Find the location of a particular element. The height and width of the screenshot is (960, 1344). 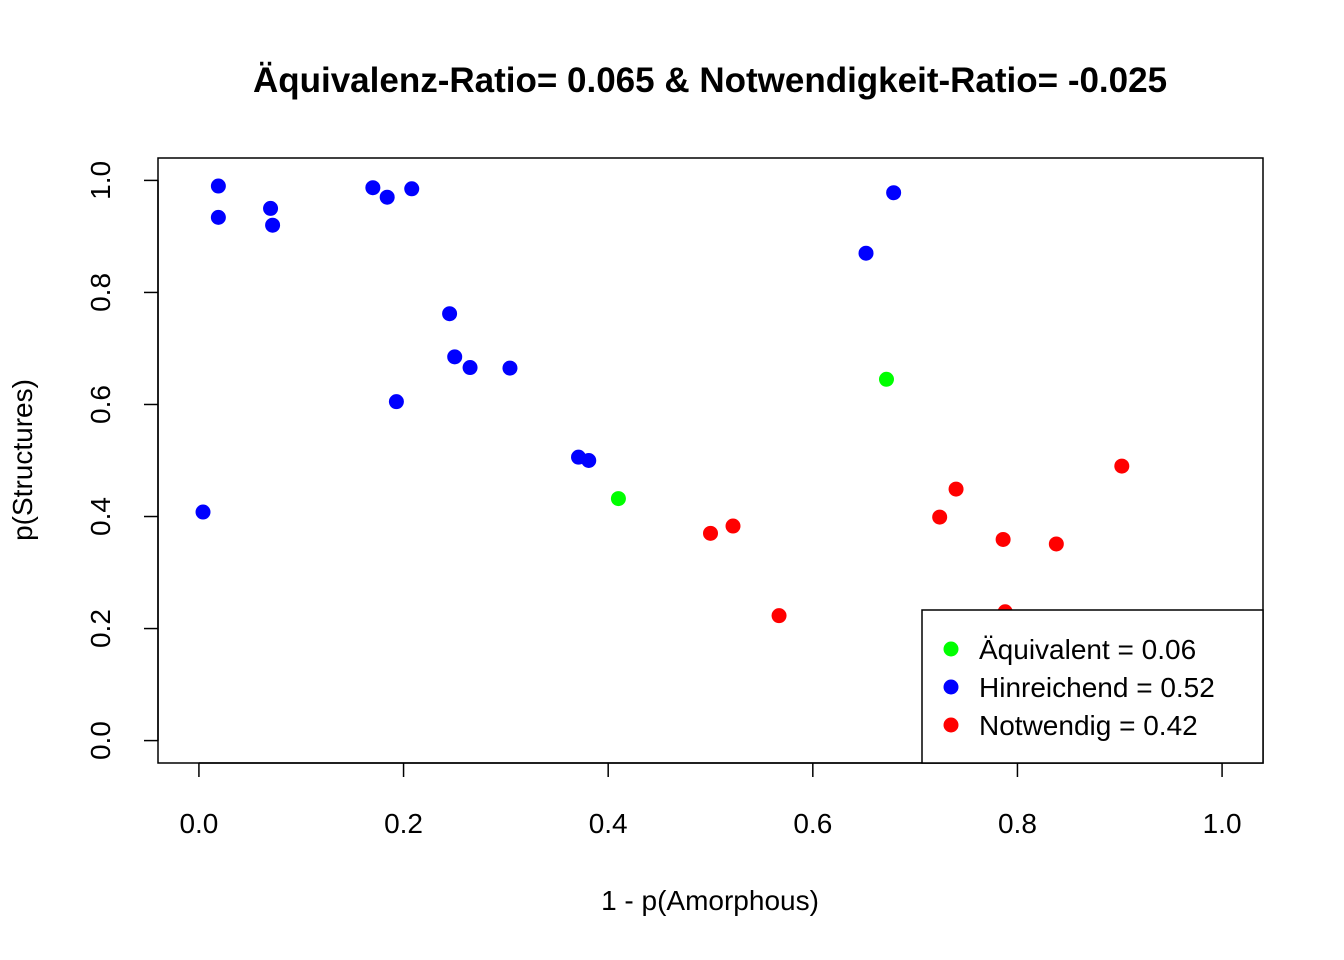

y-tick-label: 0.8 is located at coordinates (100, 292).